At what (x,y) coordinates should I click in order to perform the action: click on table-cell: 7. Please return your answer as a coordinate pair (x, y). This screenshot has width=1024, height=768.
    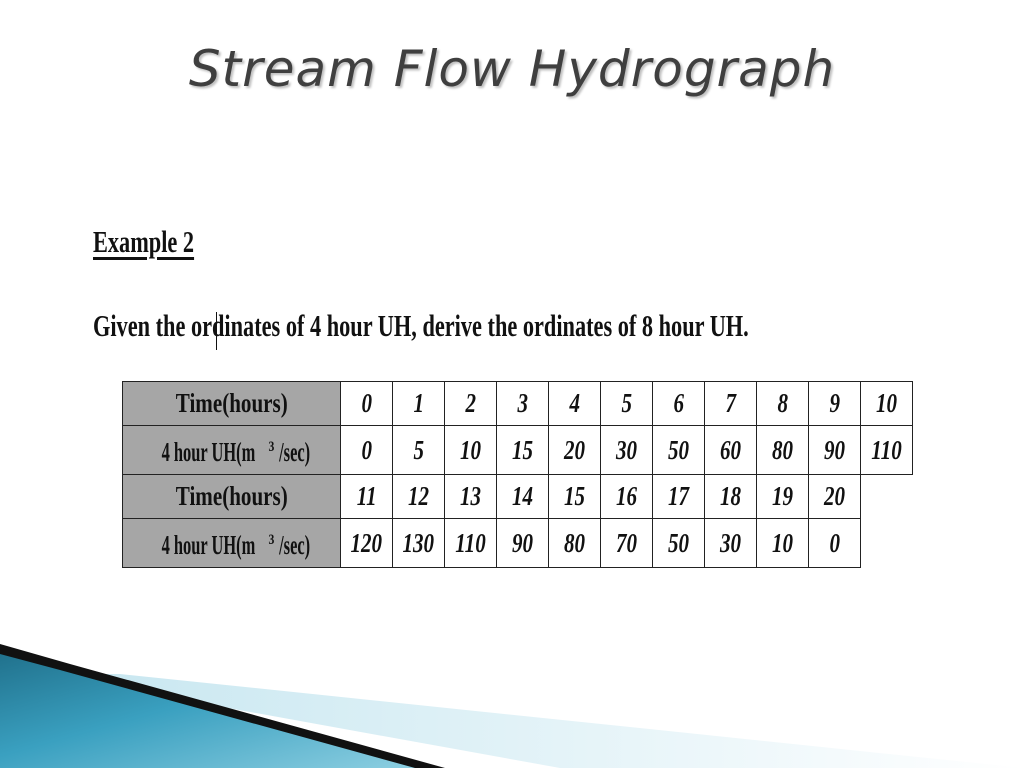
    Looking at the image, I should click on (730, 403).